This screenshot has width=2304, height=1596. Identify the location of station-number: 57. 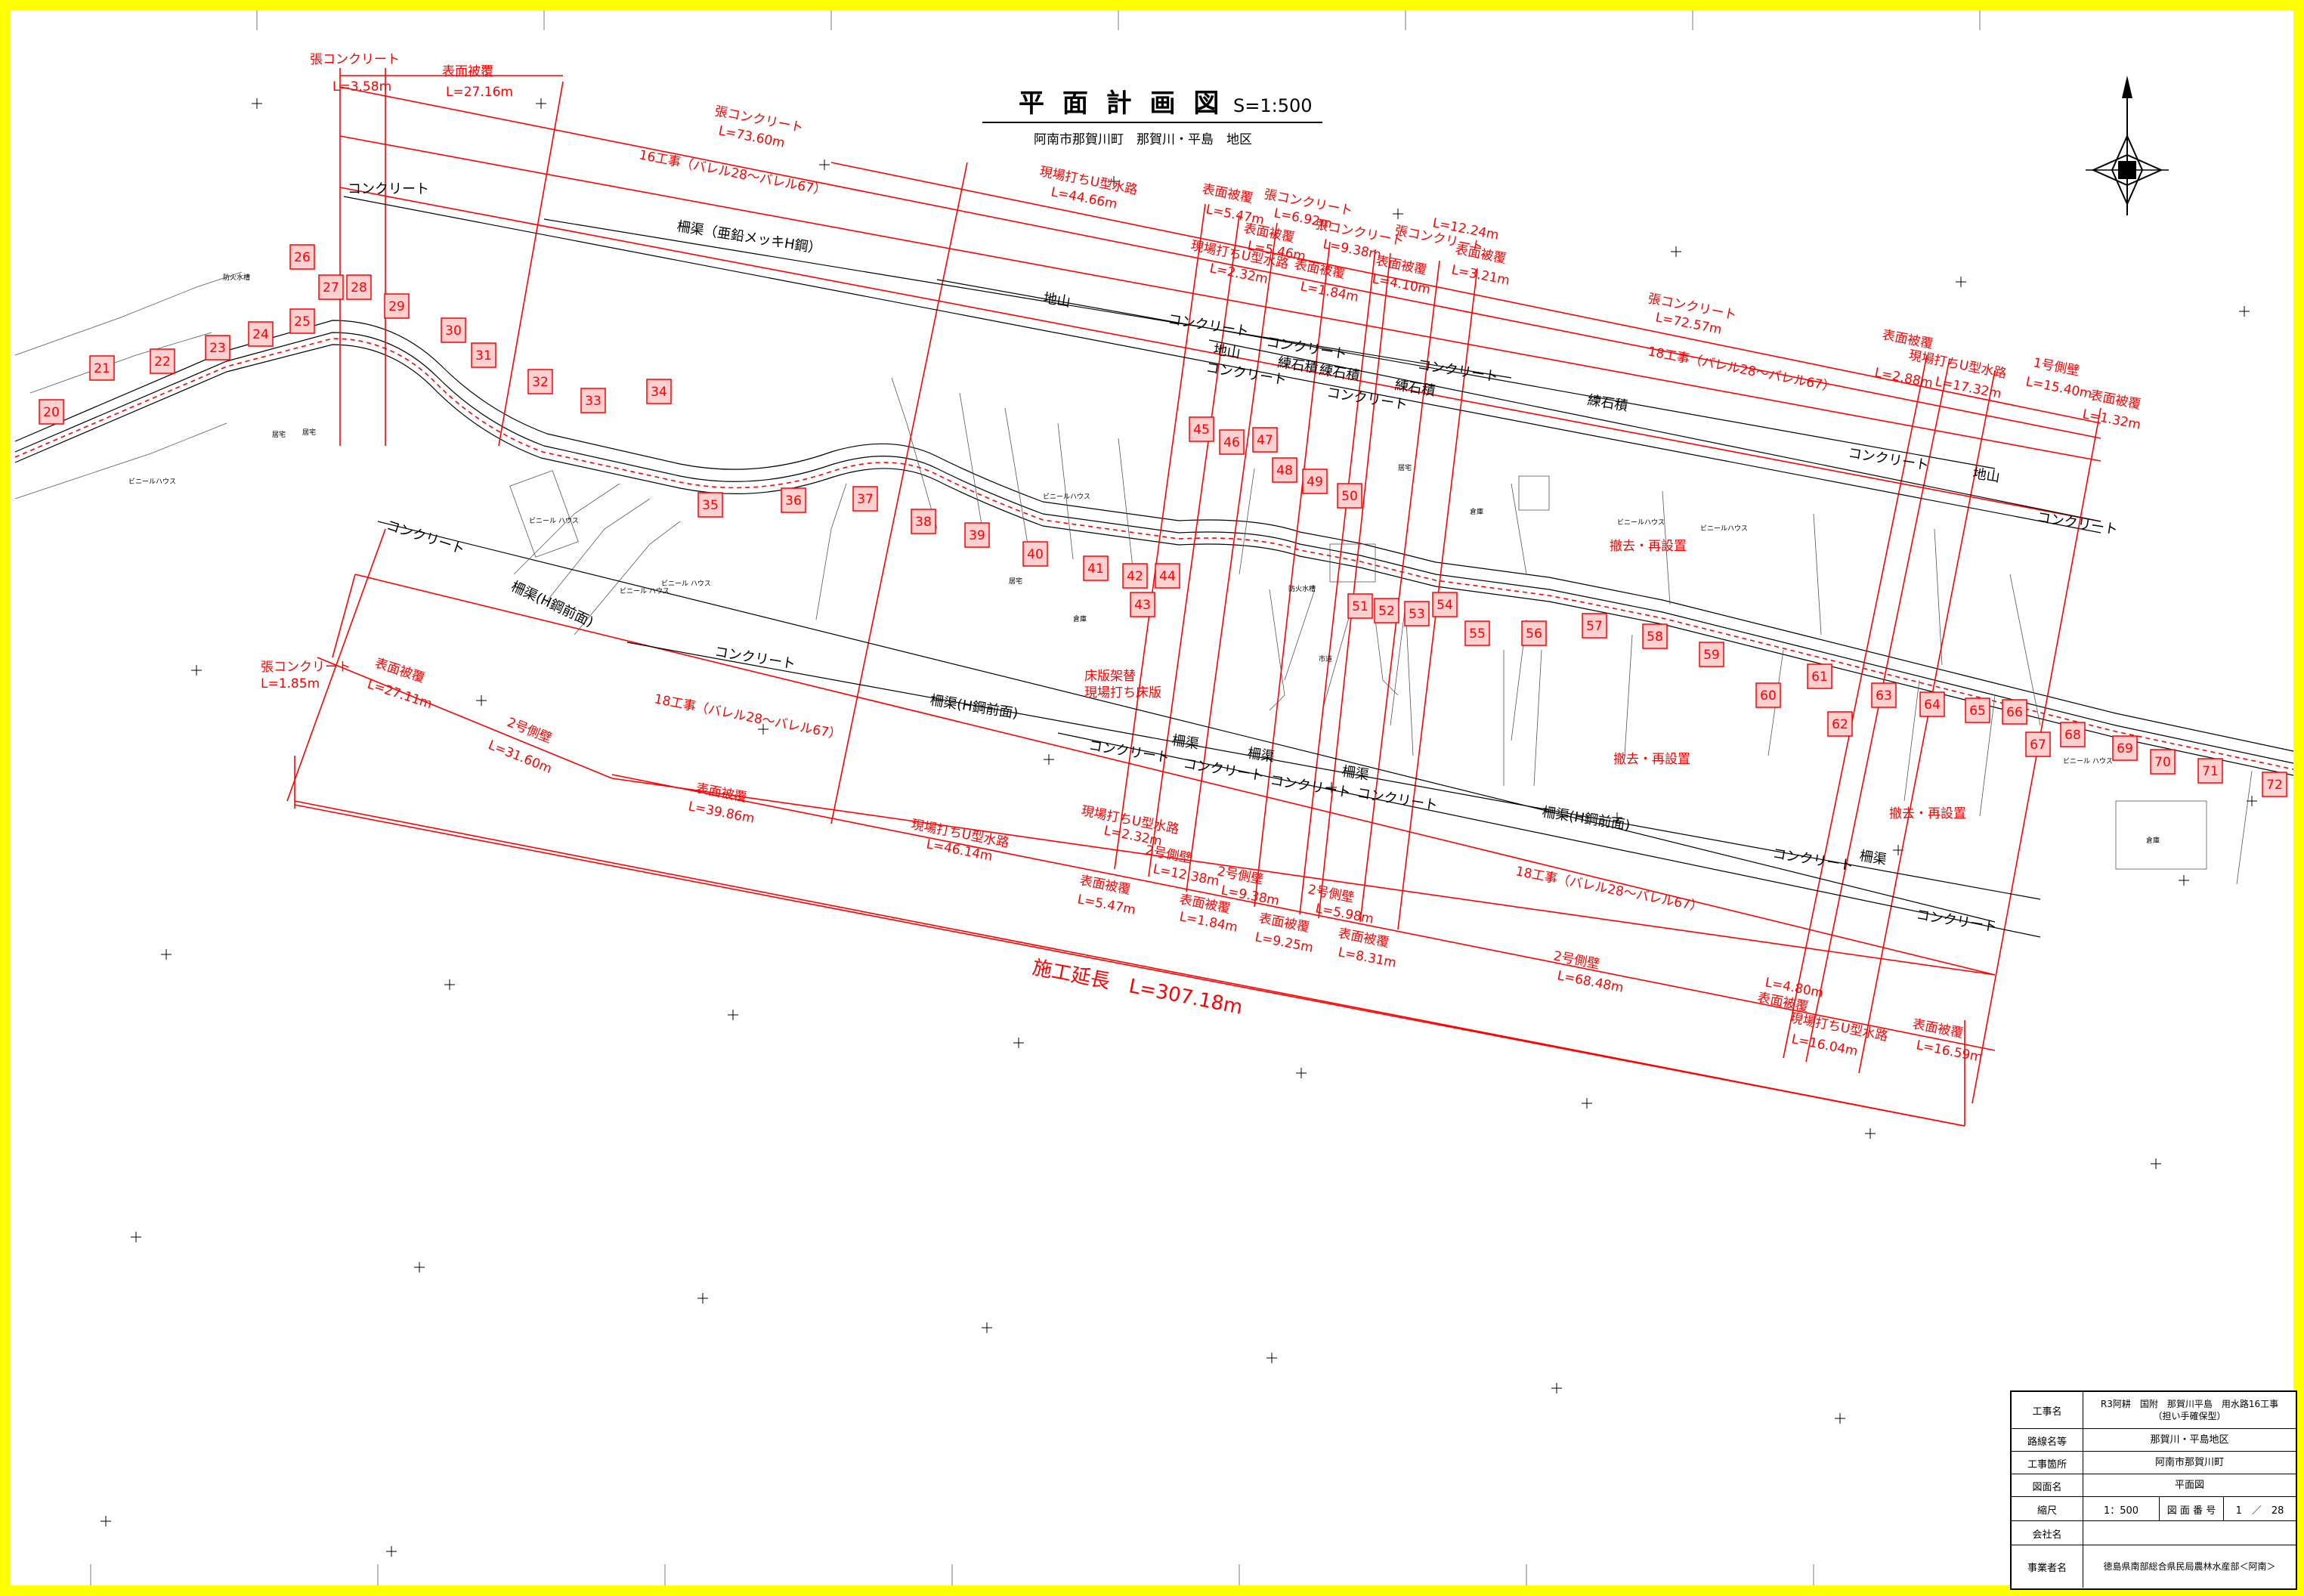
(1594, 626).